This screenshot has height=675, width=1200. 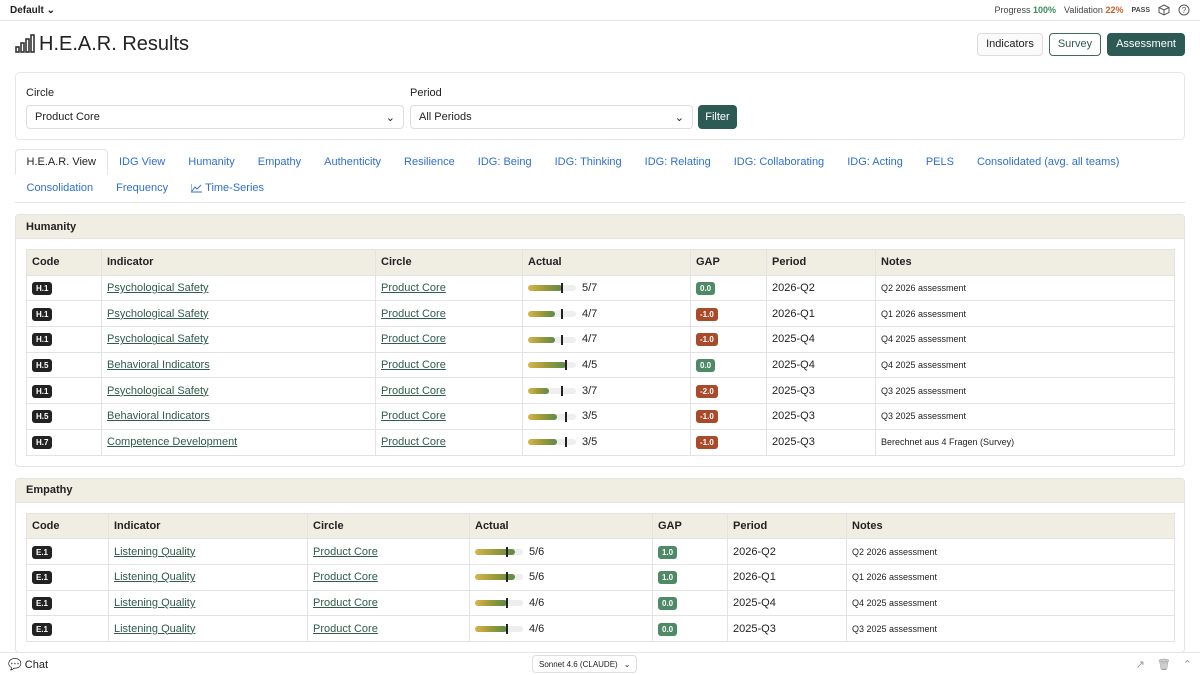 I want to click on tab: IDG: Acting, so click(x=875, y=162).